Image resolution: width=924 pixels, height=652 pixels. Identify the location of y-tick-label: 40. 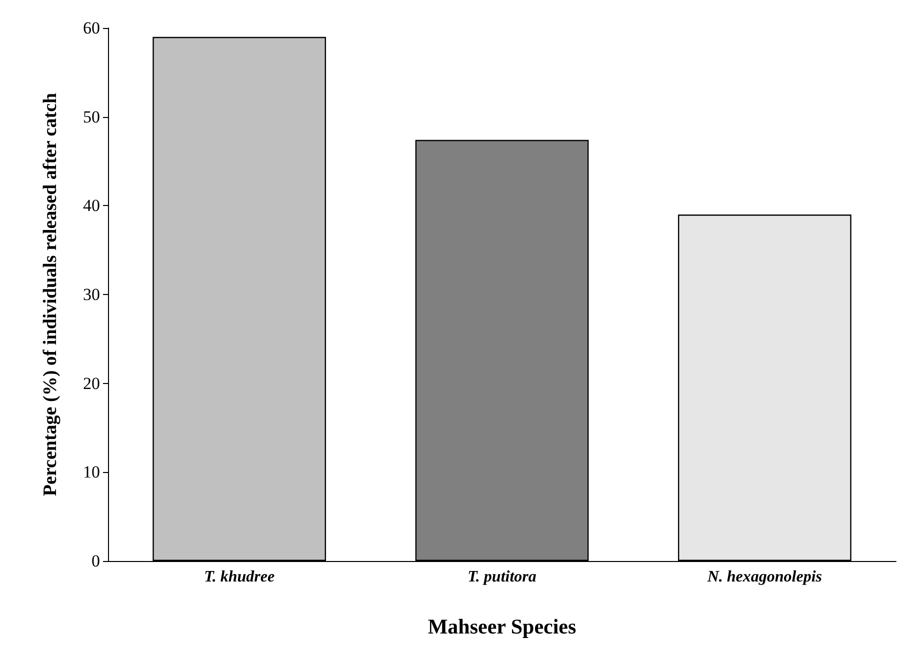
(91, 206).